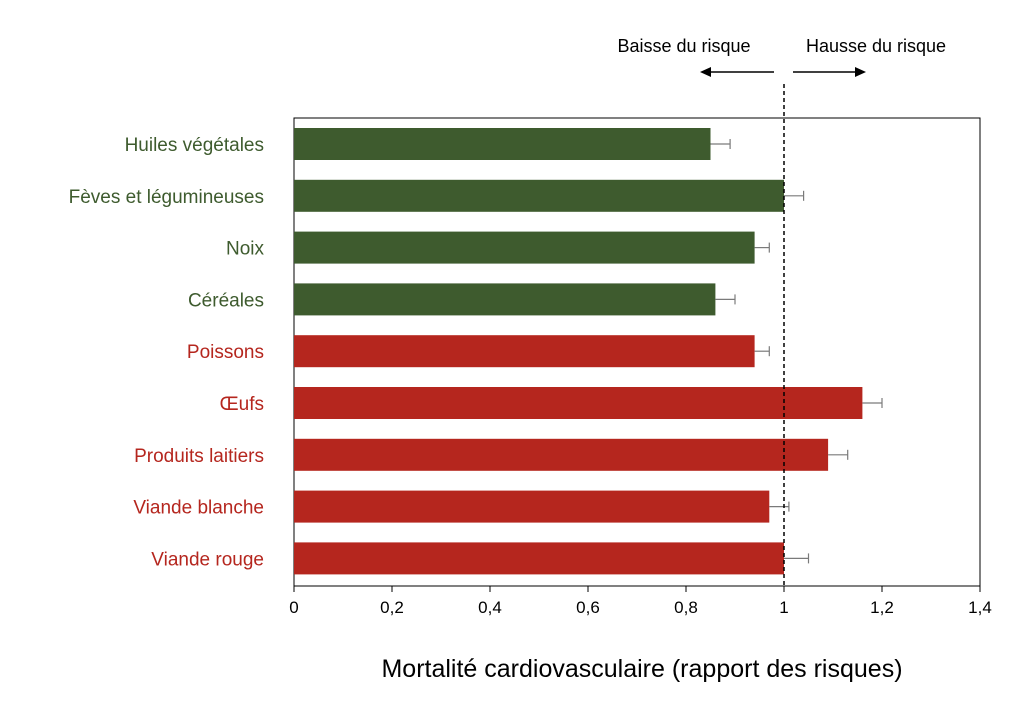 The image size is (1024, 705). What do you see at coordinates (860, 72) in the screenshot?
I see `arrow-right-head` at bounding box center [860, 72].